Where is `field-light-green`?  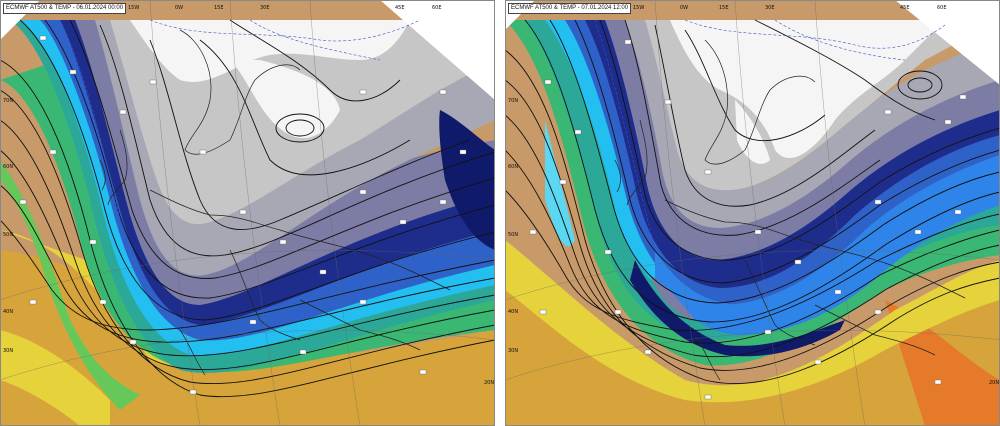
field-light-green is located at coordinates (70, 285).